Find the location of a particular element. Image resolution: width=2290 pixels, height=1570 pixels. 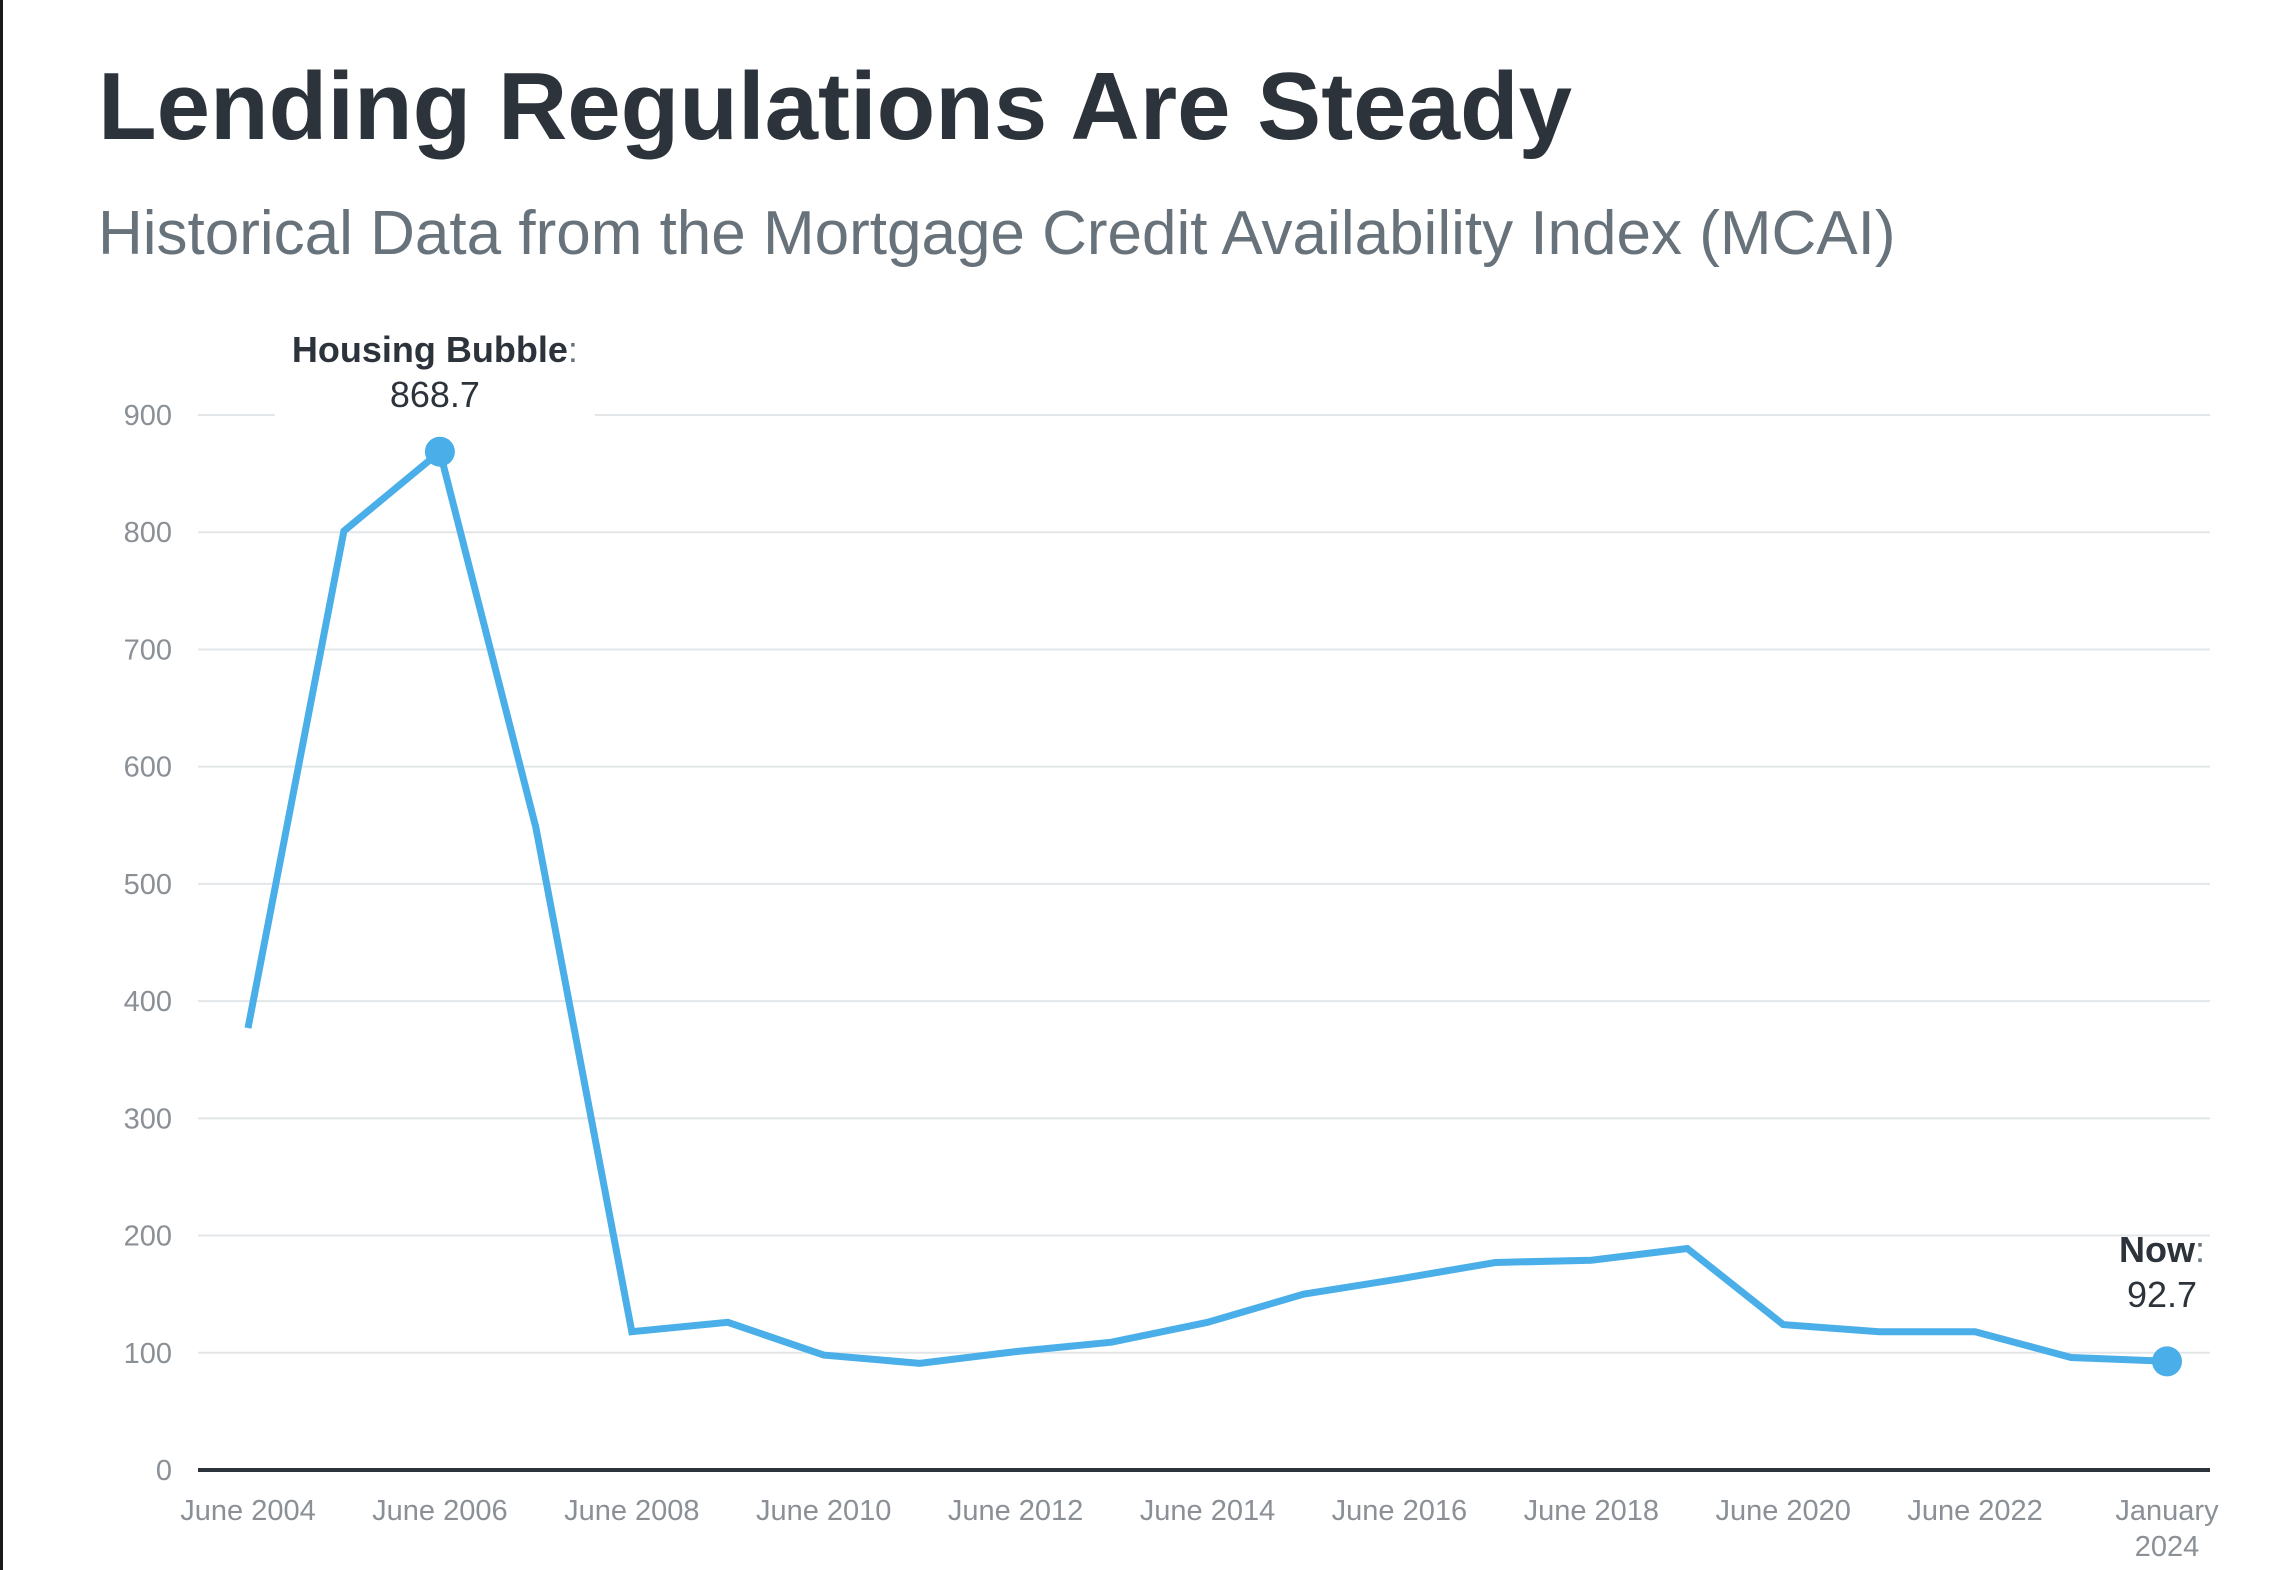

x-tick-label: June 2004 is located at coordinates (247, 1511).